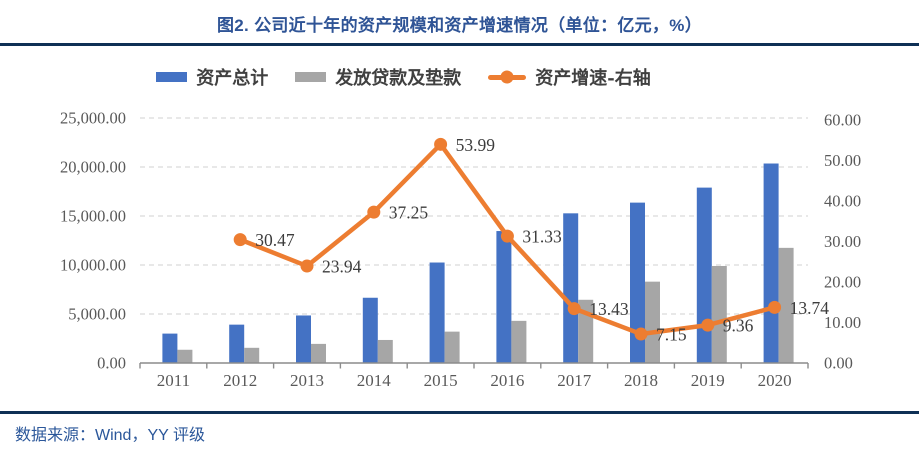  What do you see at coordinates (842, 160) in the screenshot?
I see `right-axis-tick-label: 50.00` at bounding box center [842, 160].